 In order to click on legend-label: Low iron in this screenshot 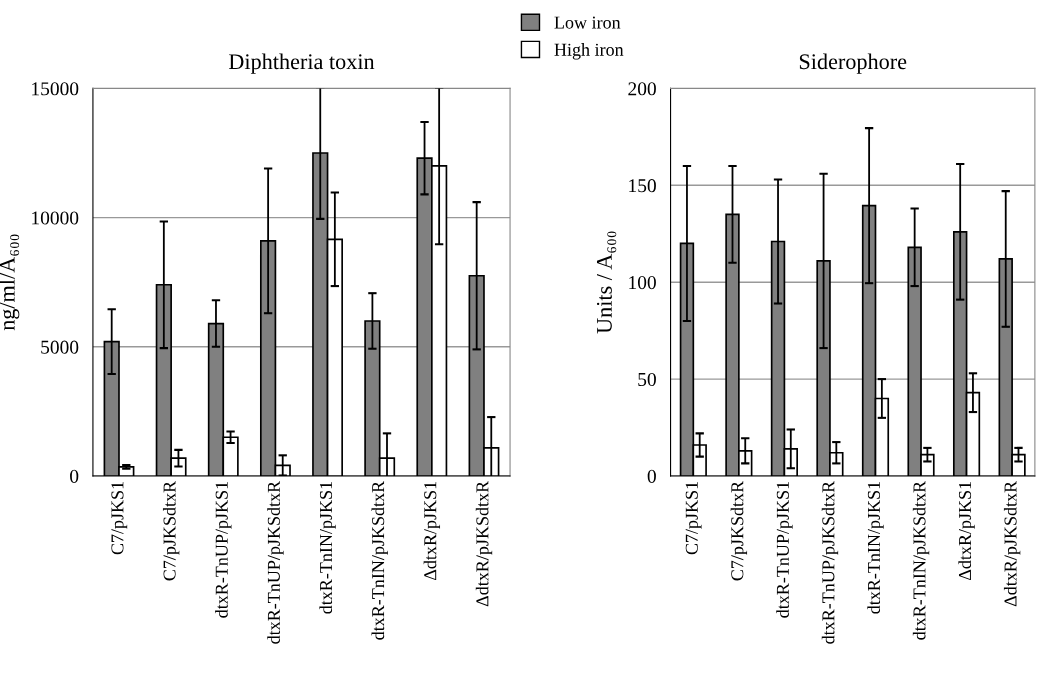, I will do `click(587, 22)`.